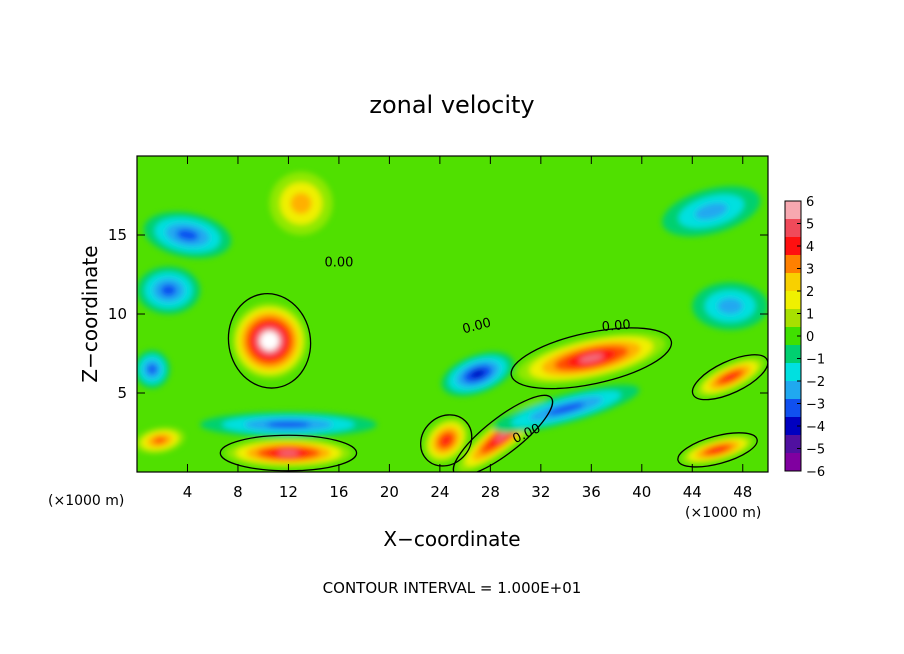 This screenshot has height=654, width=904. Describe the element at coordinates (815, 405) in the screenshot. I see `colorbar-tick-label: −3` at that location.